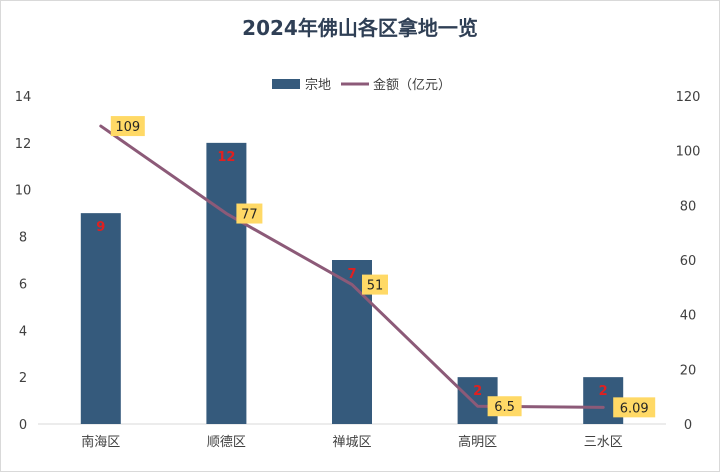 The height and width of the screenshot is (475, 720). What do you see at coordinates (23, 425) in the screenshot?
I see `left-tick-label: 0` at bounding box center [23, 425].